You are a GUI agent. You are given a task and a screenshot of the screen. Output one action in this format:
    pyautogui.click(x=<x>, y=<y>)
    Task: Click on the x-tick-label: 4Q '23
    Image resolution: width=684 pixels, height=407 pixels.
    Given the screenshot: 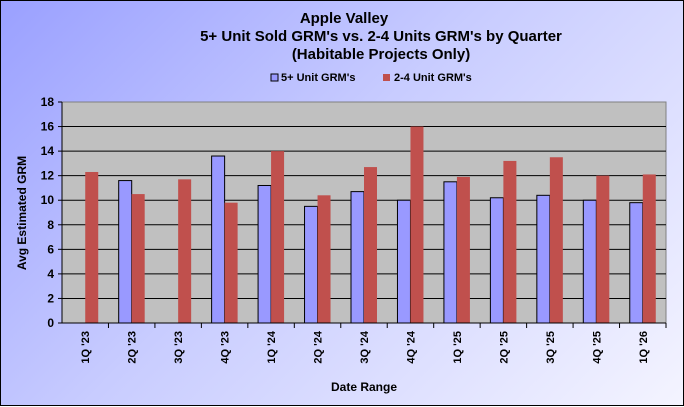 What is the action you would take?
    pyautogui.click(x=226, y=347)
    